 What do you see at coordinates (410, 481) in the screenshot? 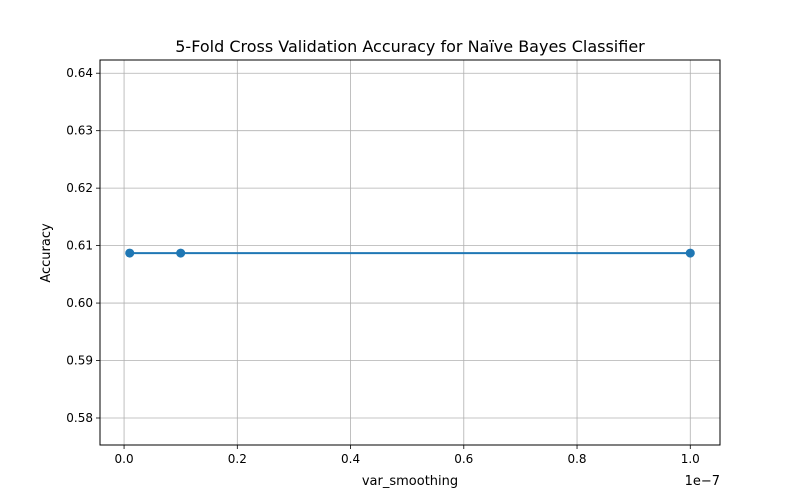
I see `x-axis-label: var_smoothing` at bounding box center [410, 481].